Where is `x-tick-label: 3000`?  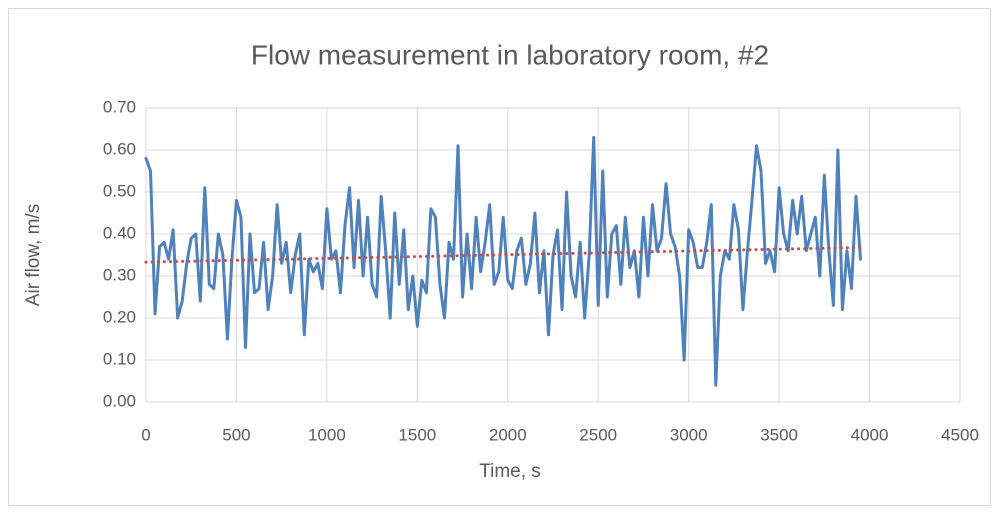
x-tick-label: 3000 is located at coordinates (689, 434).